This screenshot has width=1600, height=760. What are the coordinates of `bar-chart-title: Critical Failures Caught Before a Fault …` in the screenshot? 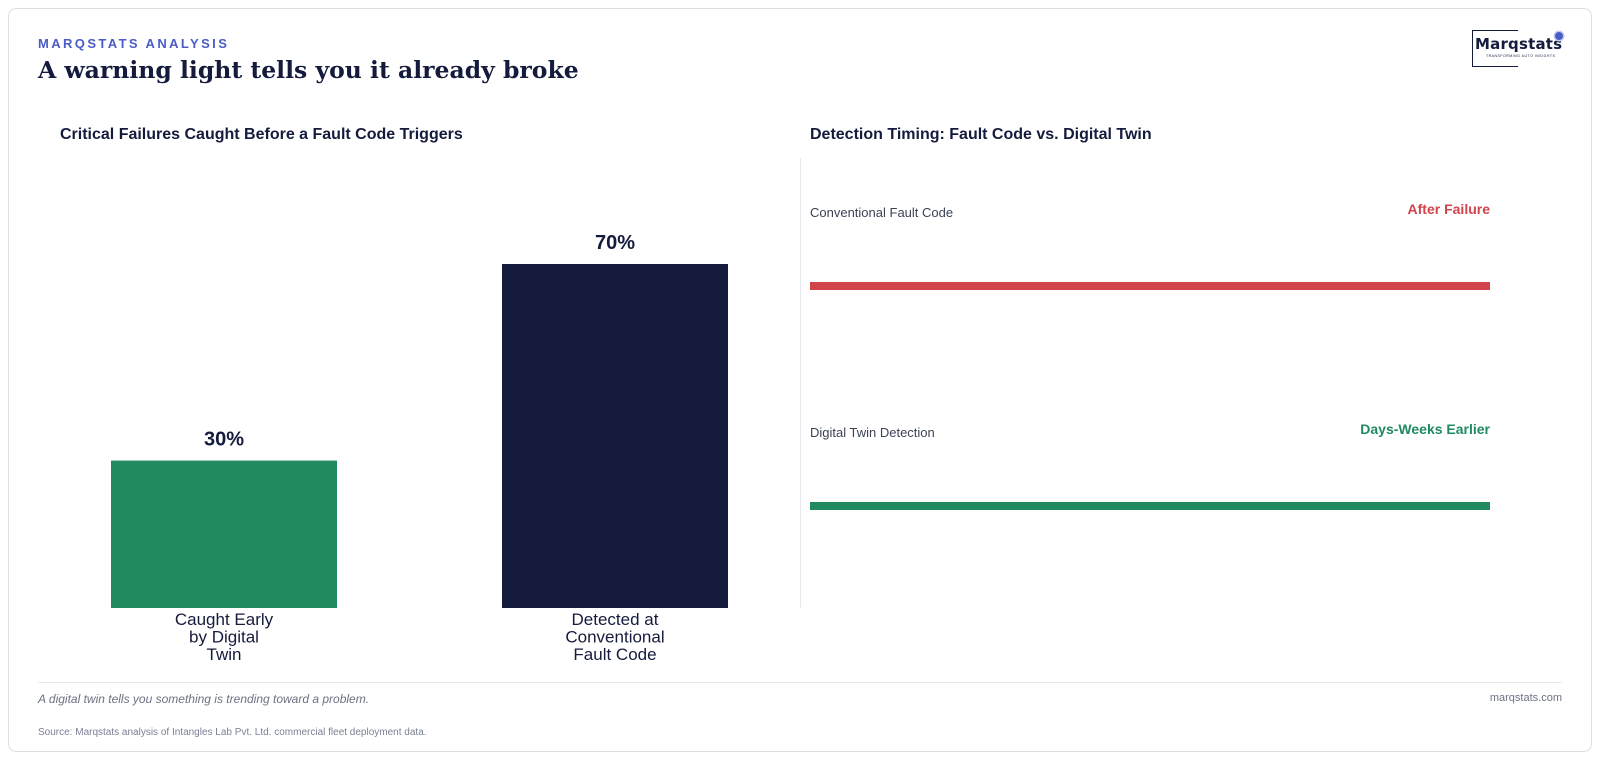 It's located at (261, 134).